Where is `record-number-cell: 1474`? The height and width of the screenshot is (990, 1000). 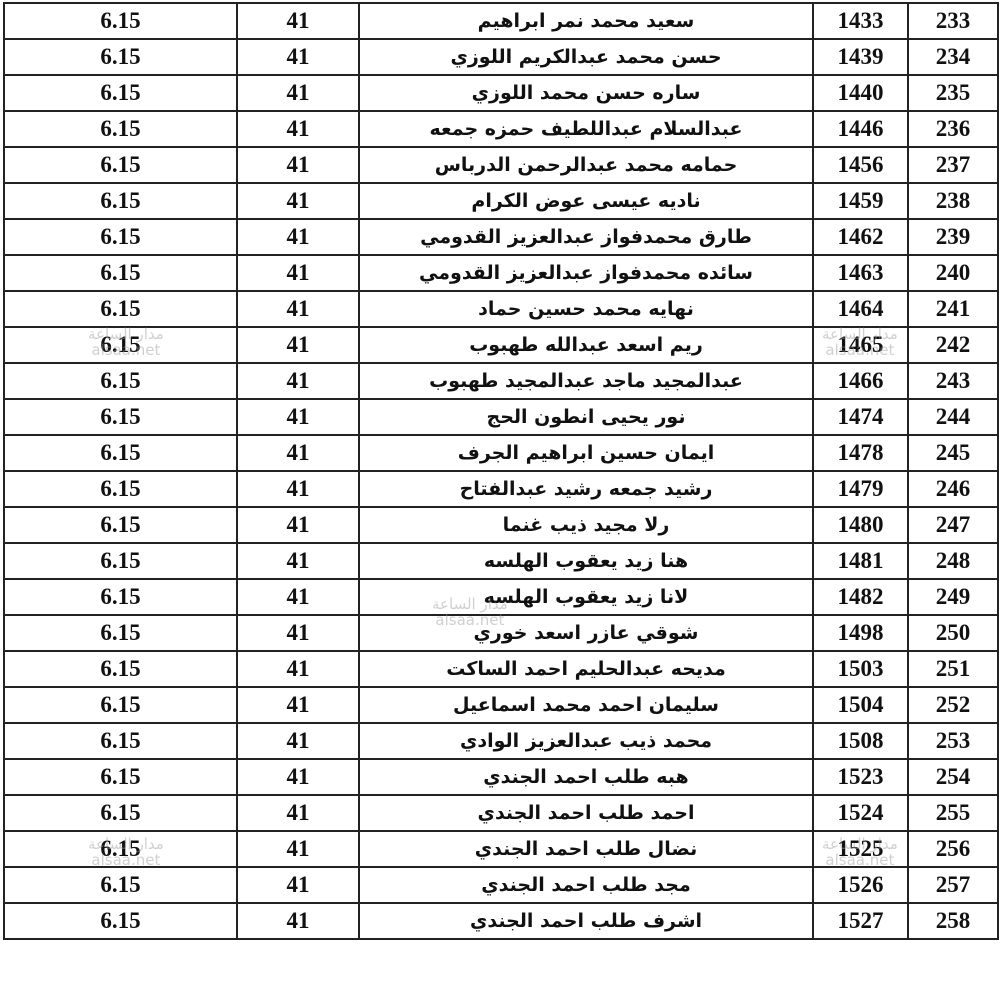 record-number-cell: 1474 is located at coordinates (860, 417).